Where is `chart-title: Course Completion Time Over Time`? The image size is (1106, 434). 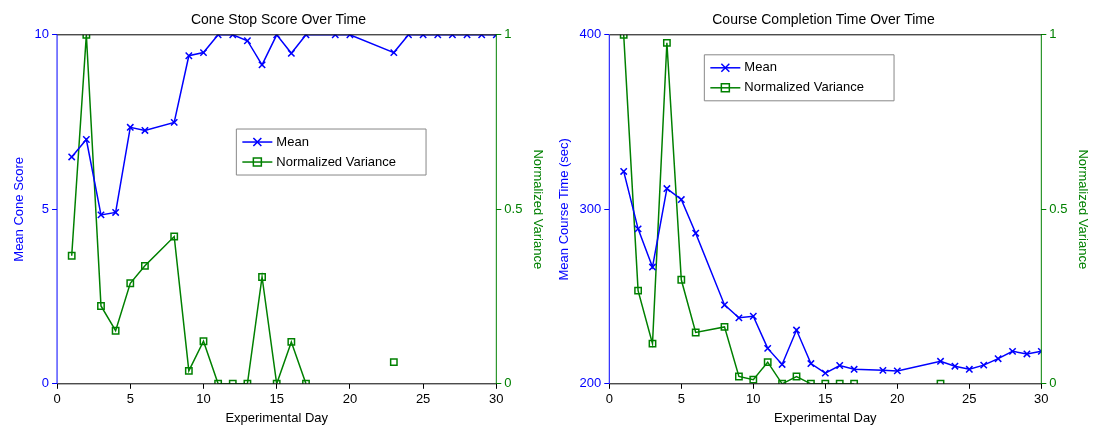
chart-title: Course Completion Time Over Time is located at coordinates (823, 19).